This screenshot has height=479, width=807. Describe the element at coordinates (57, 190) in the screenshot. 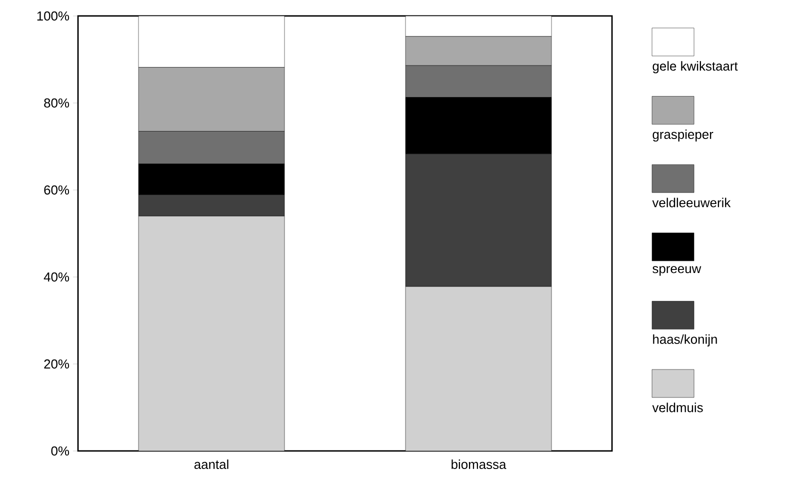

I see `y-tick-label: 60%` at that location.